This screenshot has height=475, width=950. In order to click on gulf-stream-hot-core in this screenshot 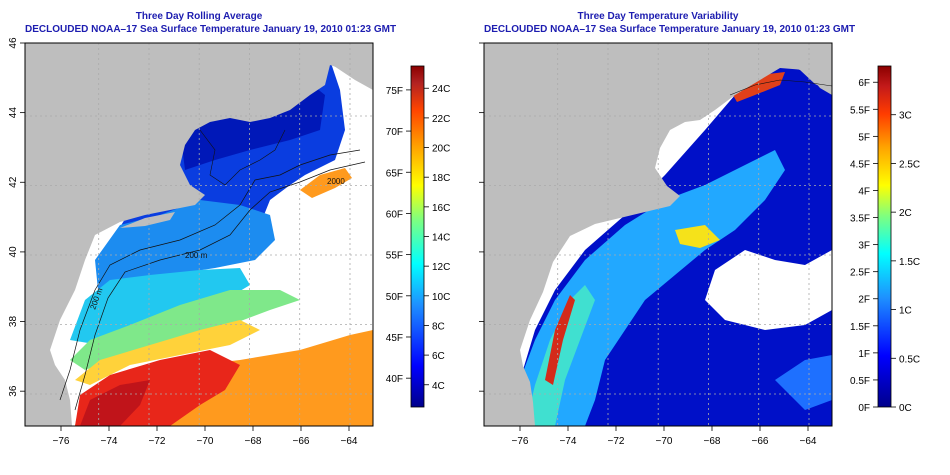, I will do `click(115, 403)`.